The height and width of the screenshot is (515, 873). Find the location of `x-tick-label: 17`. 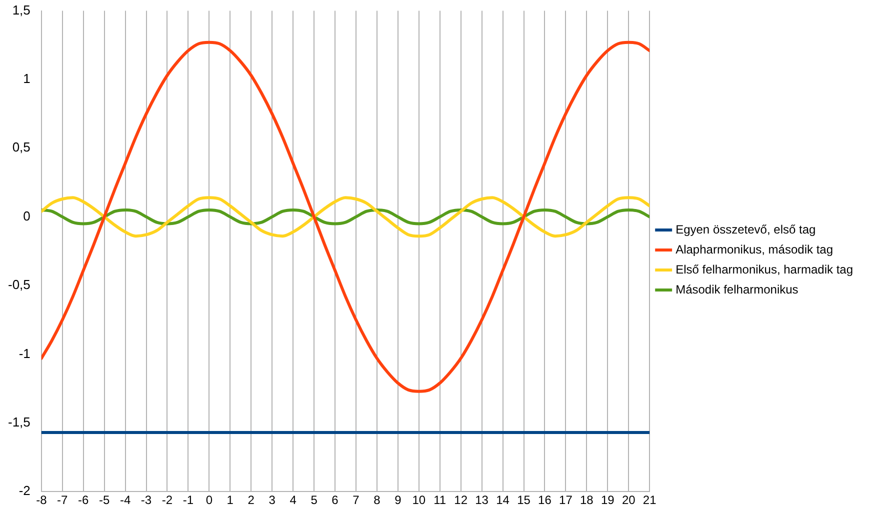

x-tick-label: 17 is located at coordinates (566, 500).